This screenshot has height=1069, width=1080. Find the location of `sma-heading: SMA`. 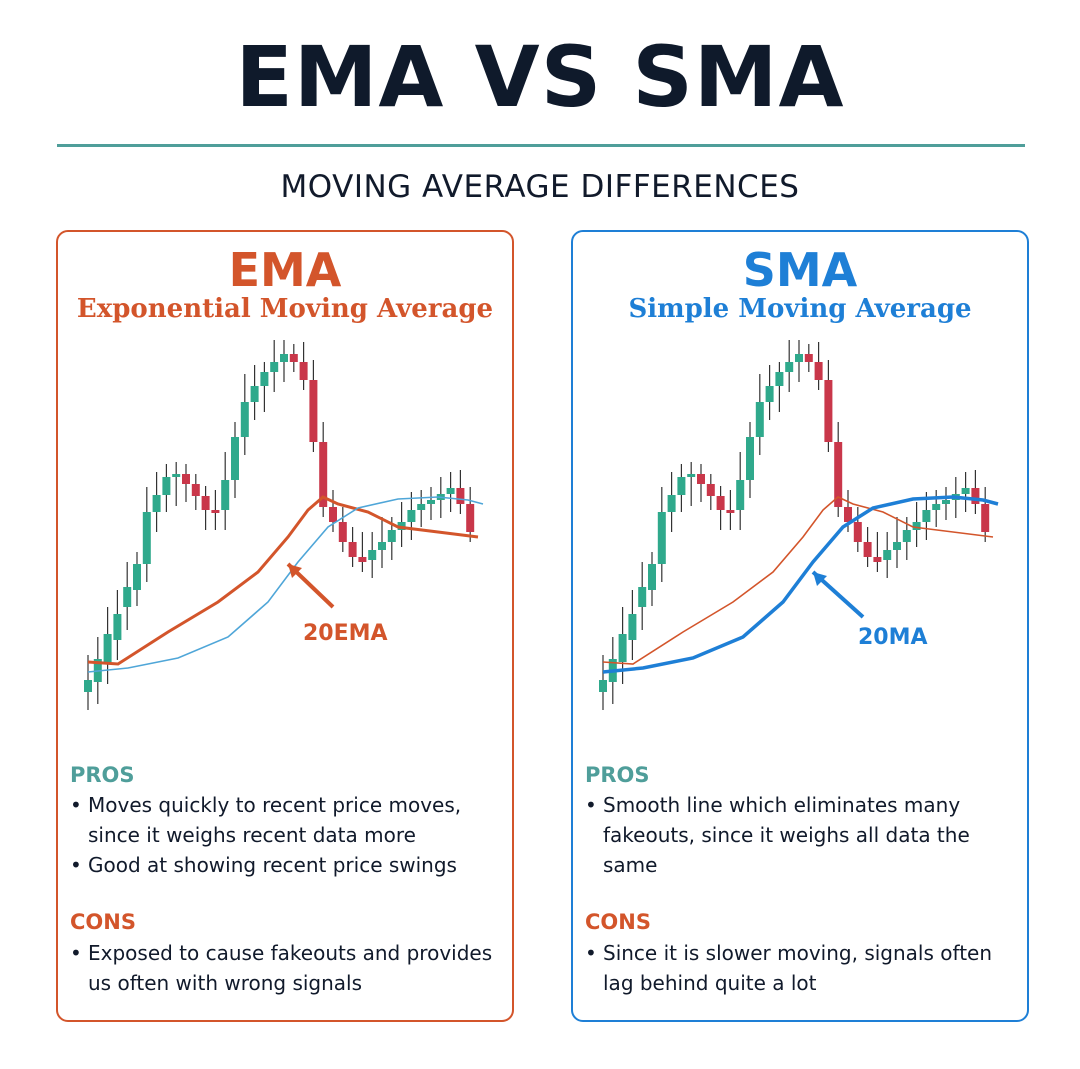

sma-heading: SMA is located at coordinates (800, 270).